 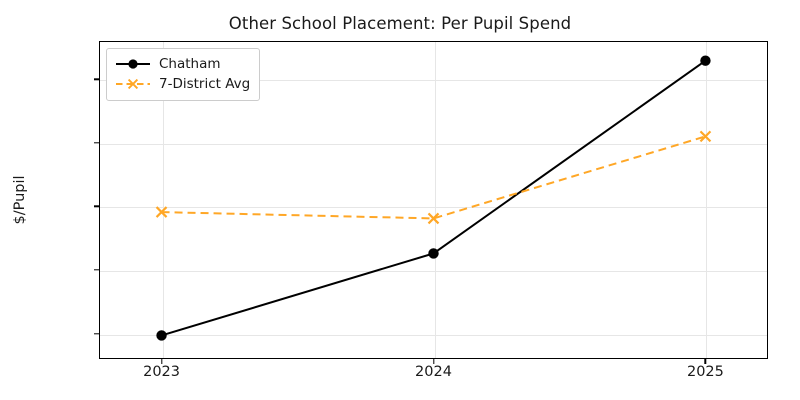 What do you see at coordinates (190, 64) in the screenshot?
I see `legend-label-chatham: Chatham` at bounding box center [190, 64].